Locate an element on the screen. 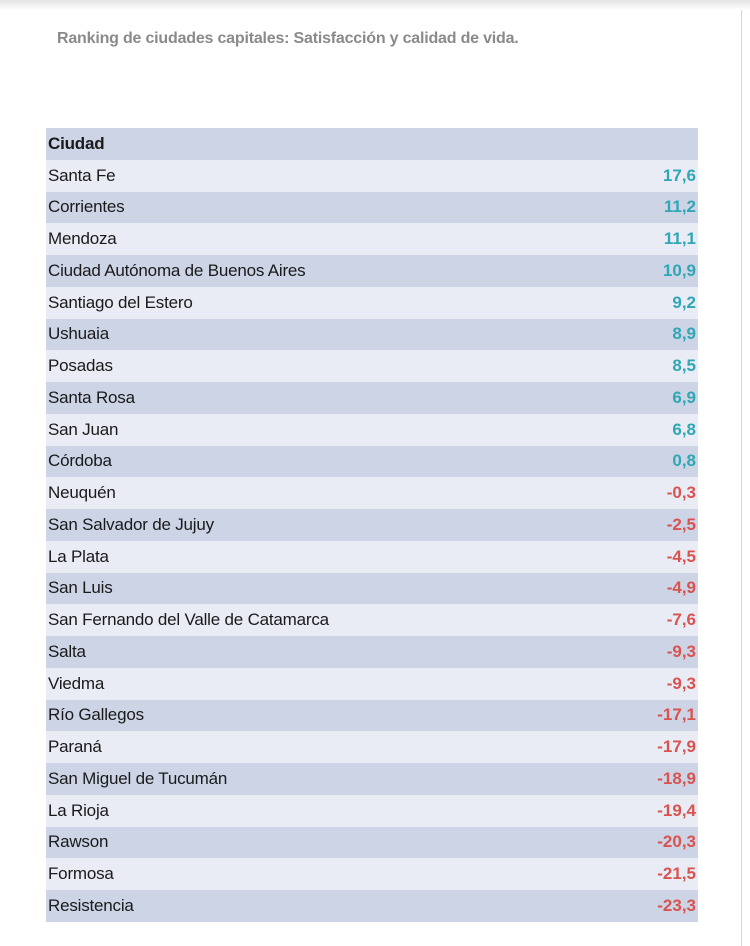 The width and height of the screenshot is (750, 946). city-score: 6,9 is located at coordinates (684, 397).